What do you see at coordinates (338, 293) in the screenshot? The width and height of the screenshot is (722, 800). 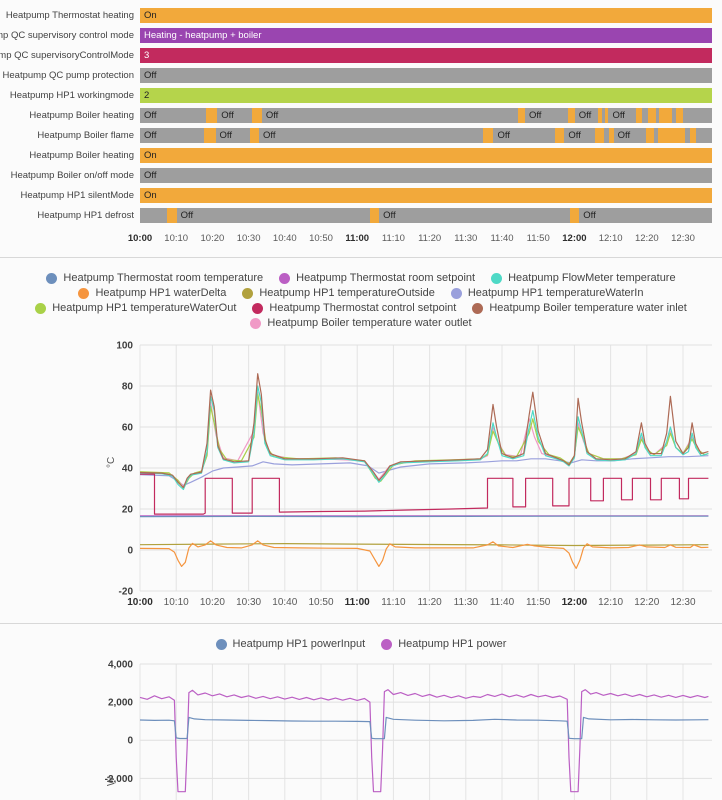 I see `legend-item: Heatpump HP1 temperatureOutside` at bounding box center [338, 293].